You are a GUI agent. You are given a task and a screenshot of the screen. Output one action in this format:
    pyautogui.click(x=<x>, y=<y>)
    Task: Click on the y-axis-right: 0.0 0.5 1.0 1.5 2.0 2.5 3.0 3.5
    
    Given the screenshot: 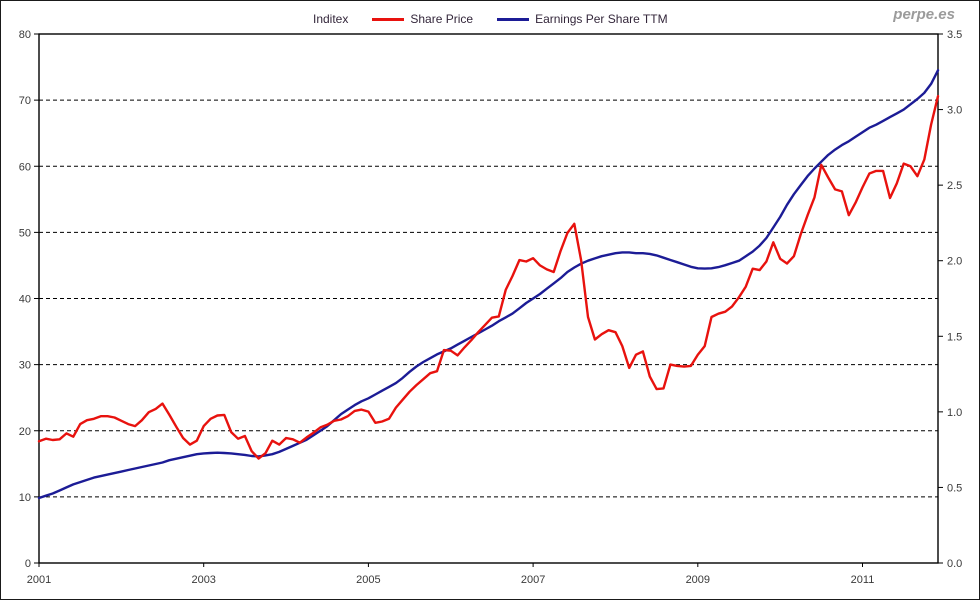 What is the action you would take?
    pyautogui.click(x=950, y=299)
    